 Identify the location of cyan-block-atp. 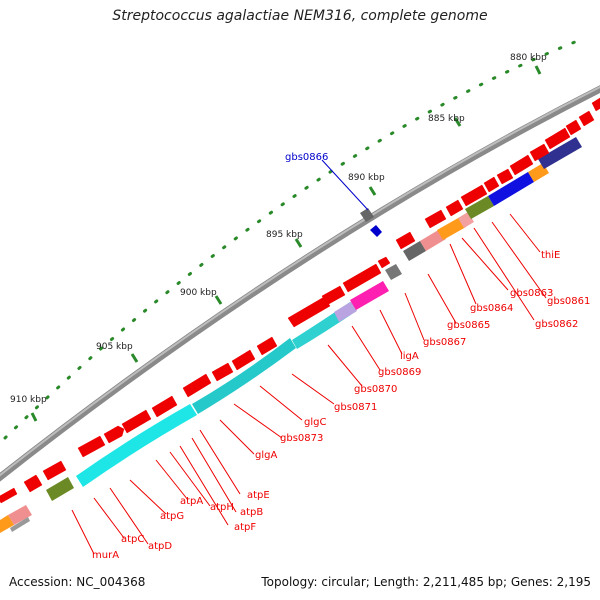
(136, 445).